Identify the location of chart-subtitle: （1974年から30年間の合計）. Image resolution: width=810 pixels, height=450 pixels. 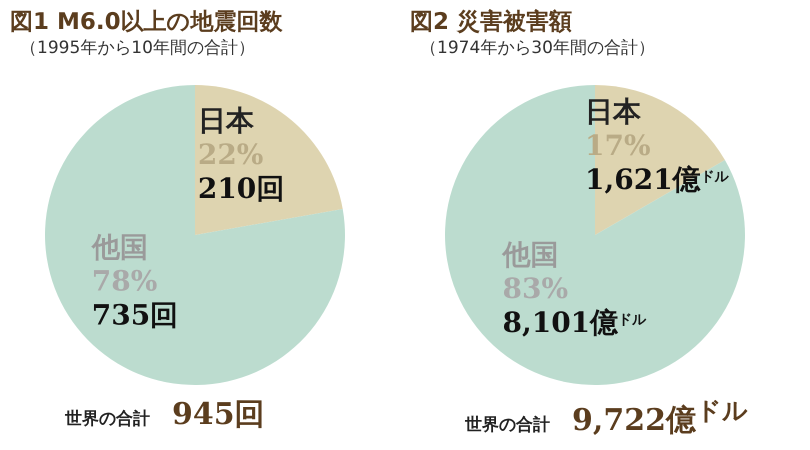
(538, 48).